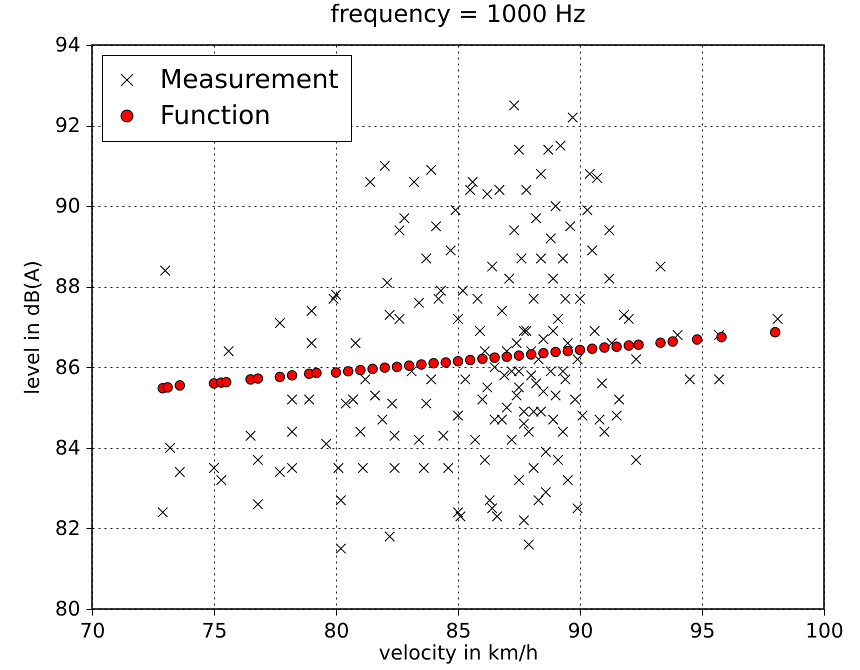 This screenshot has width=860, height=670. I want to click on y-tick-label: 84, so click(67, 447).